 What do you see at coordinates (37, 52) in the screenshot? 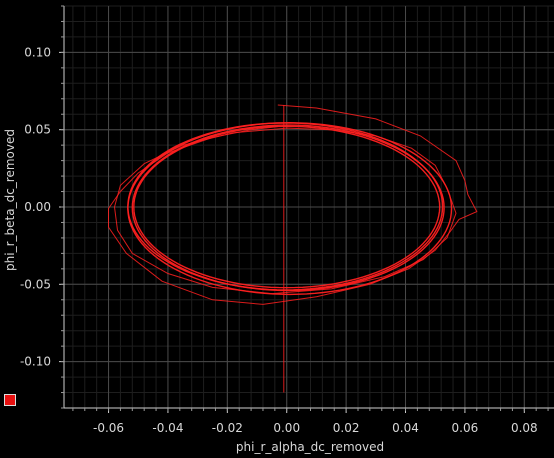
I see `y-tick-label: 0.10` at bounding box center [37, 52].